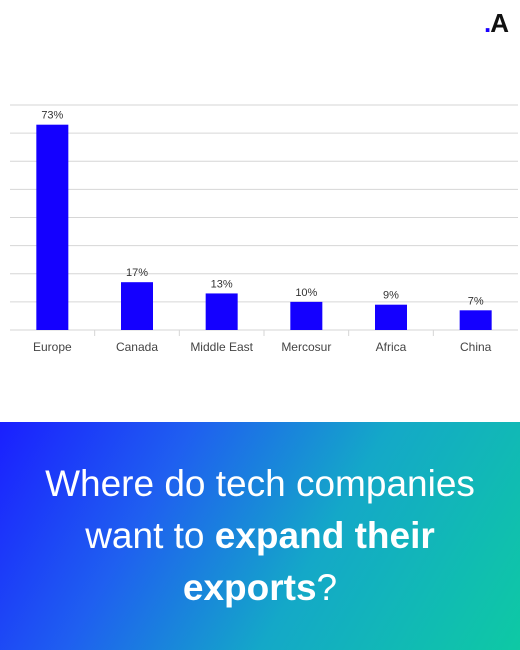 The width and height of the screenshot is (520, 650). What do you see at coordinates (327, 587) in the screenshot?
I see `headline-end: ?` at bounding box center [327, 587].